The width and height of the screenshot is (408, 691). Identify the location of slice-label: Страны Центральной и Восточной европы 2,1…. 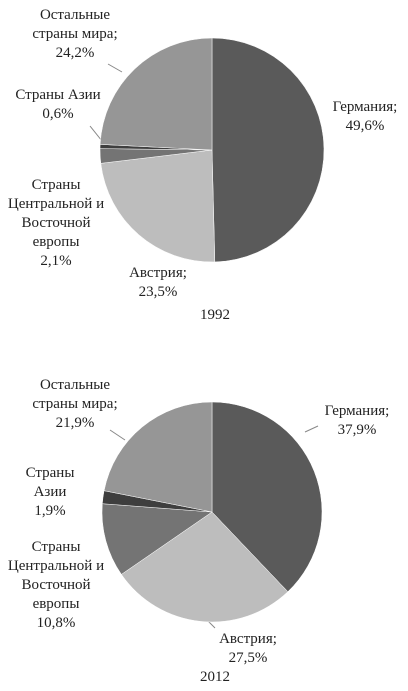
(56, 223).